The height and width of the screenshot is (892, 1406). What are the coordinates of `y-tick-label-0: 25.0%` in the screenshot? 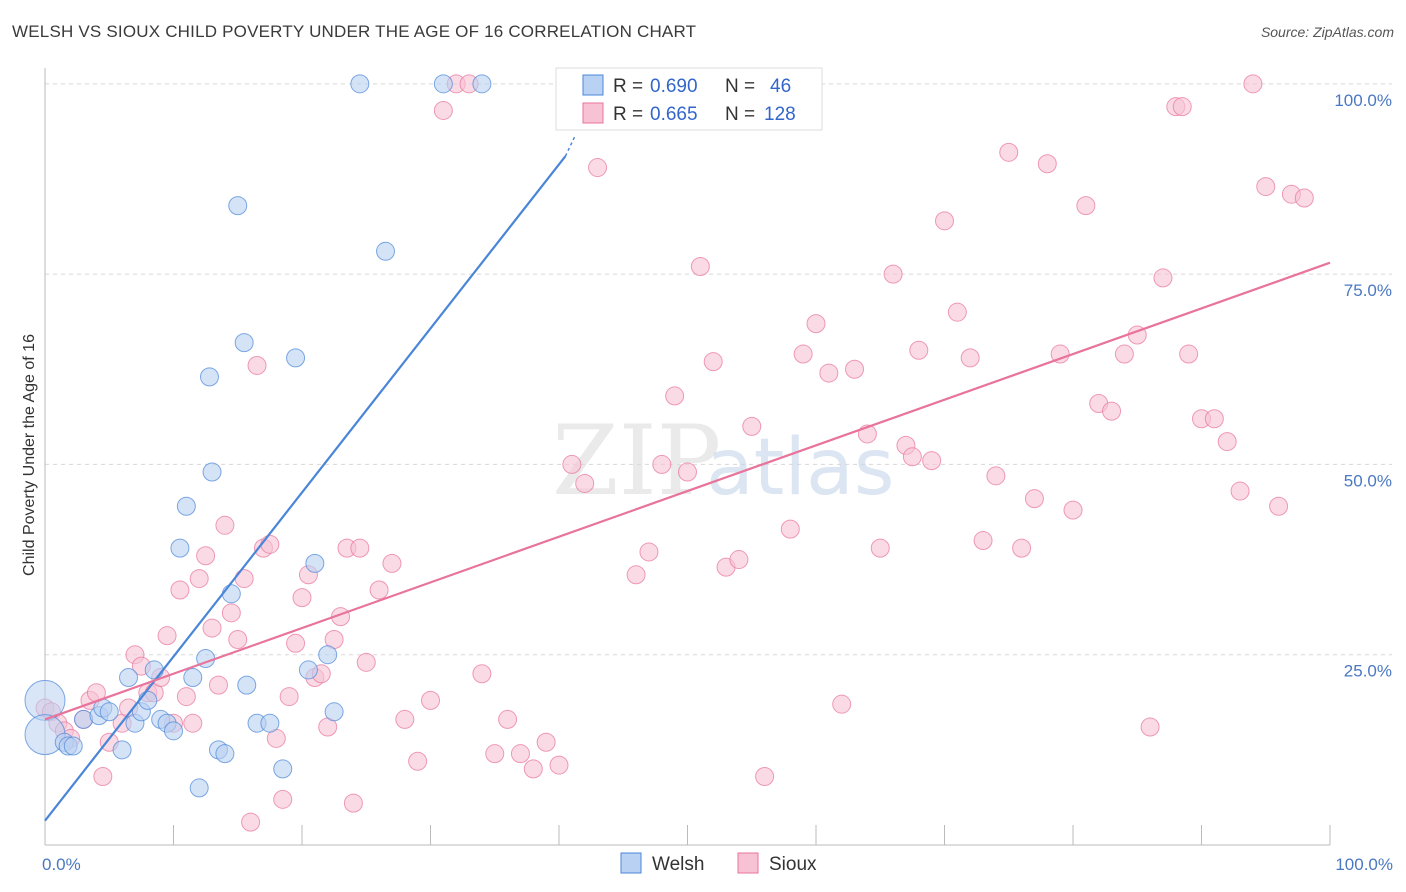 It's located at (1368, 671).